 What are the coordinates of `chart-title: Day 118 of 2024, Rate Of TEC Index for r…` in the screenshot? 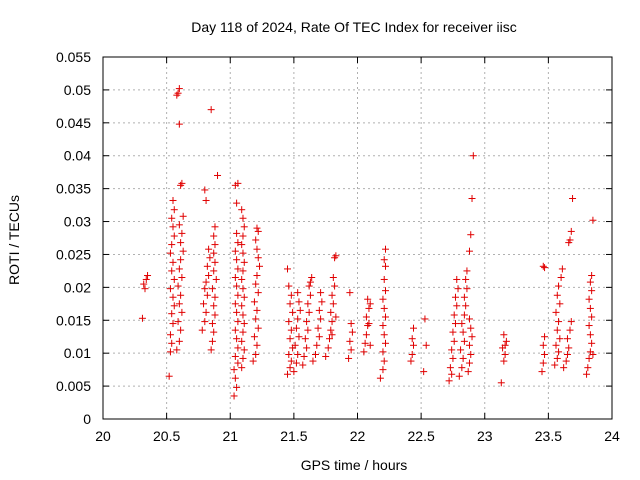 It's located at (354, 27).